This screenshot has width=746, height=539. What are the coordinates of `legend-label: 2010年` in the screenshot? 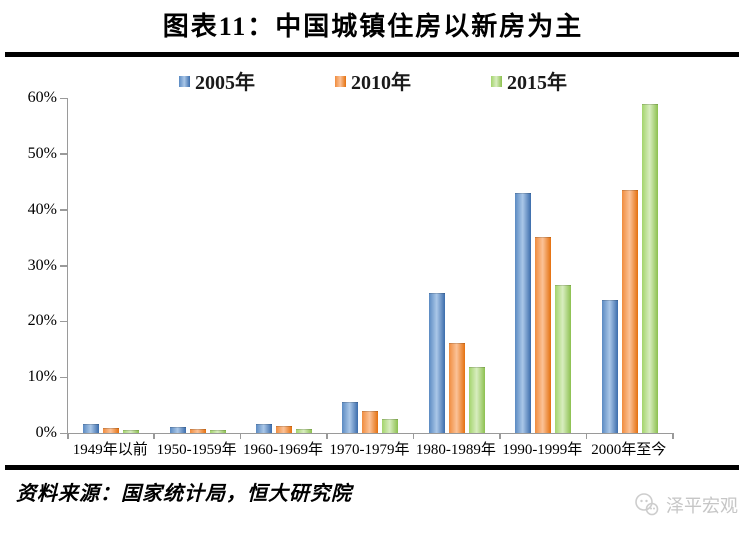 It's located at (381, 83).